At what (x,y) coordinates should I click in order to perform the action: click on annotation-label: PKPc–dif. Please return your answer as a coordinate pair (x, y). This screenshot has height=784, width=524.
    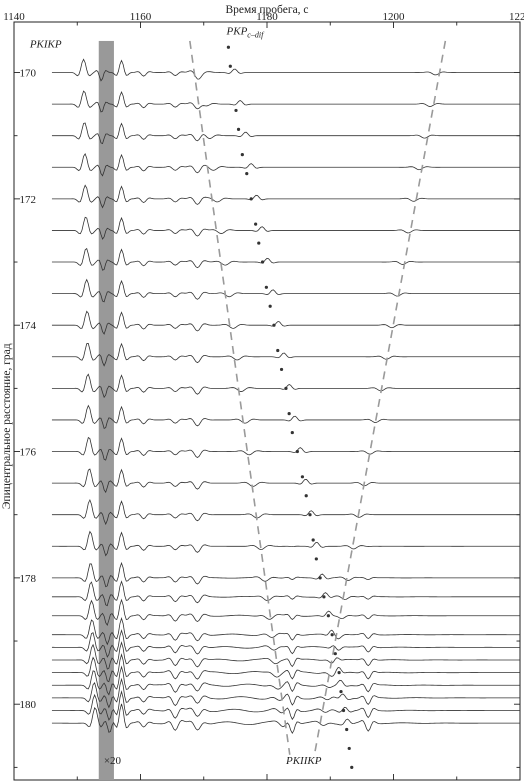
    Looking at the image, I should click on (246, 33).